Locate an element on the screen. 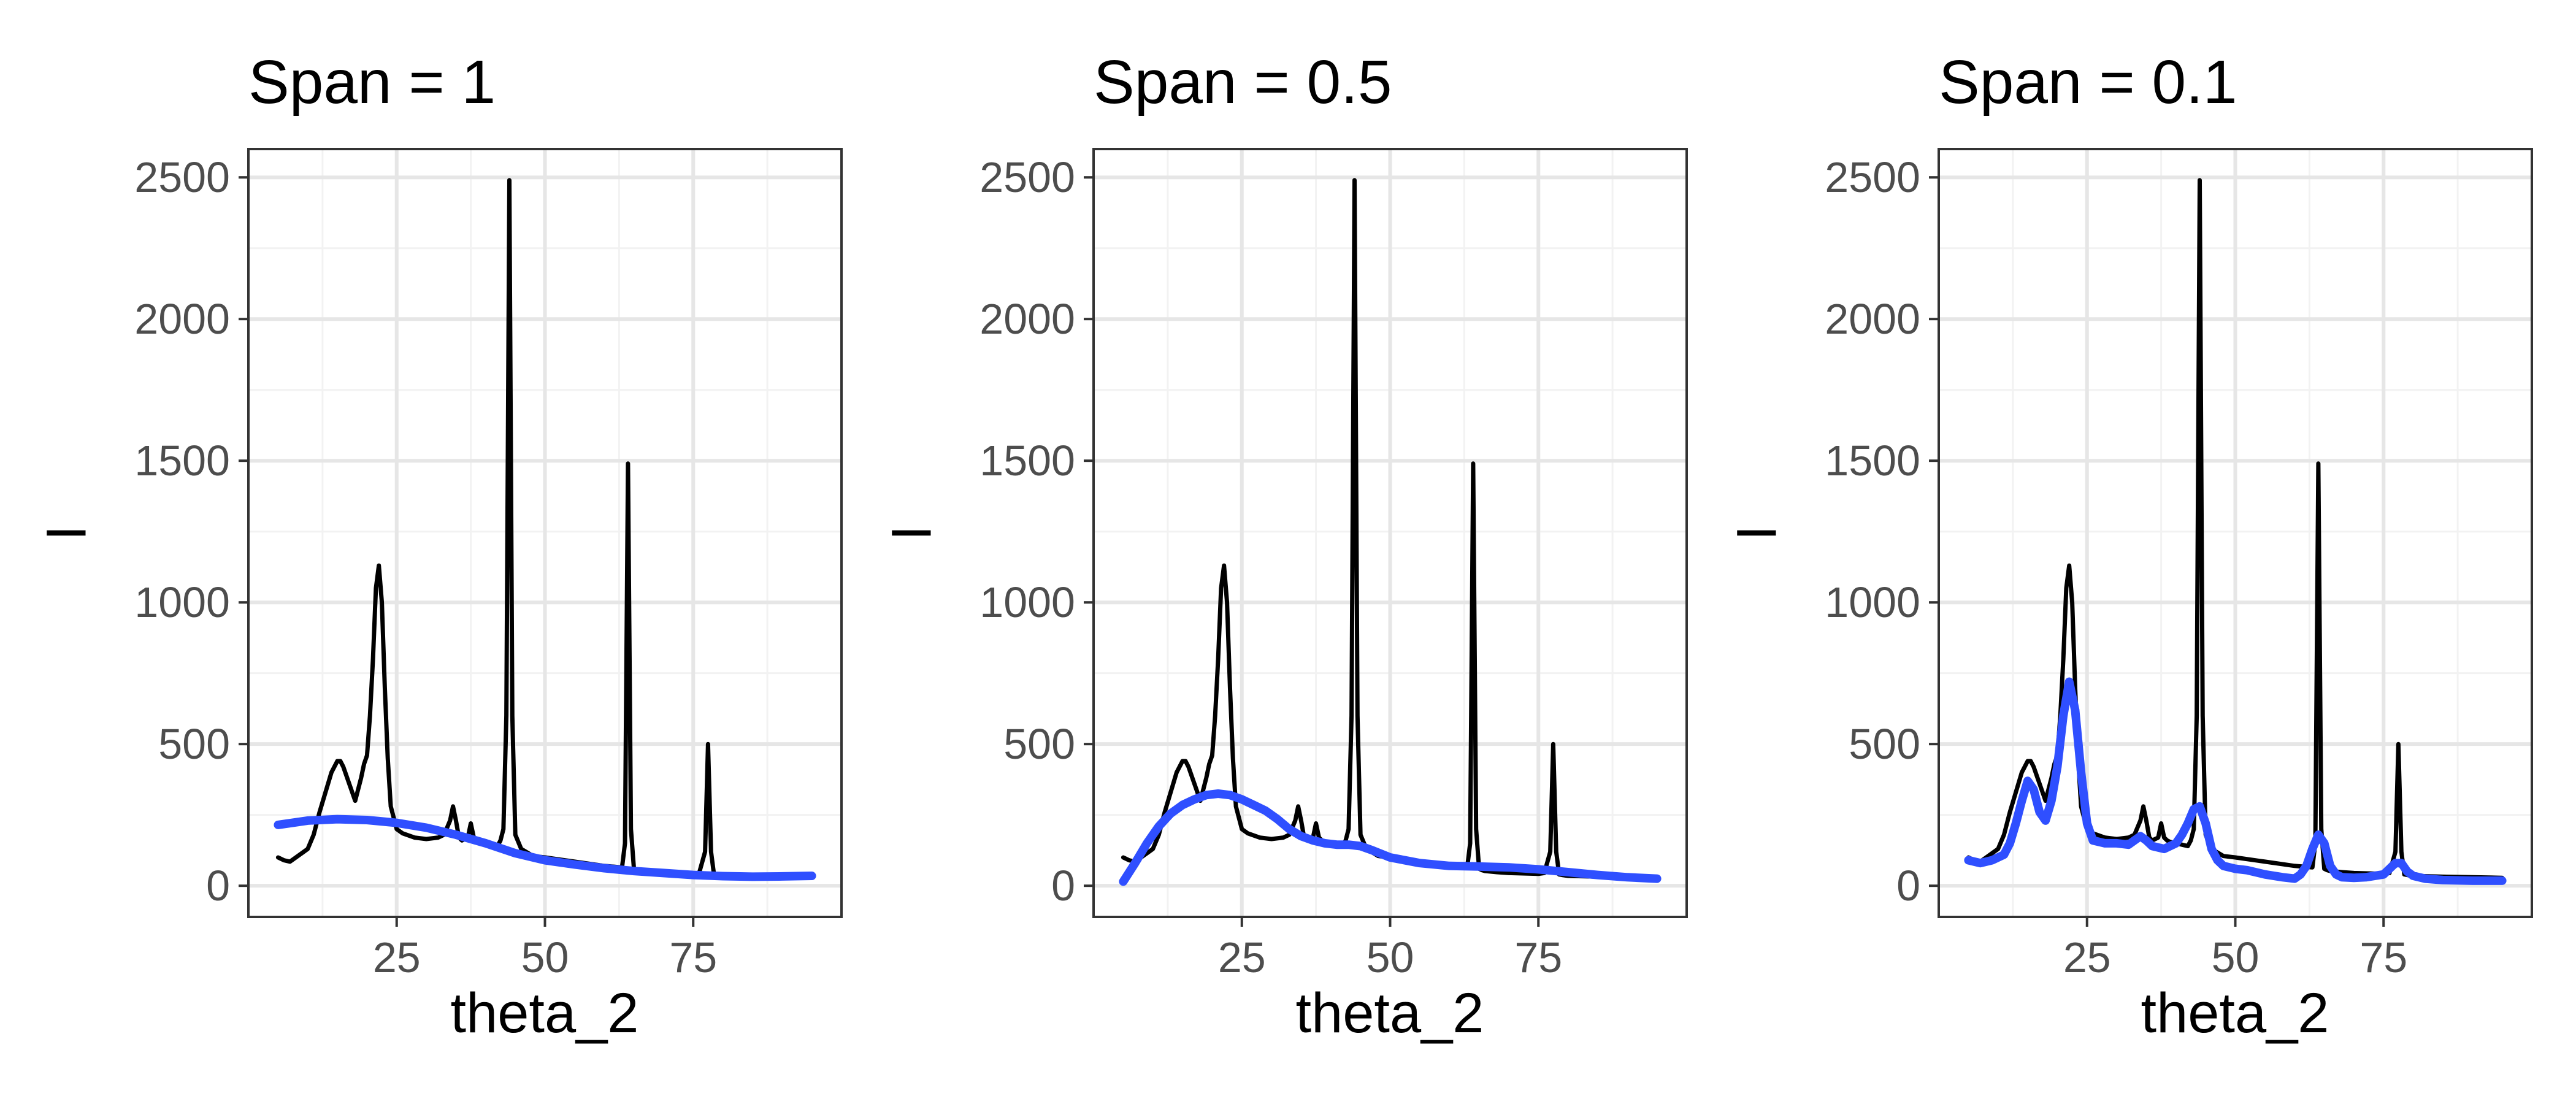 The width and height of the screenshot is (2576, 1104). panel-title: Span = 0.5 is located at coordinates (1243, 82).